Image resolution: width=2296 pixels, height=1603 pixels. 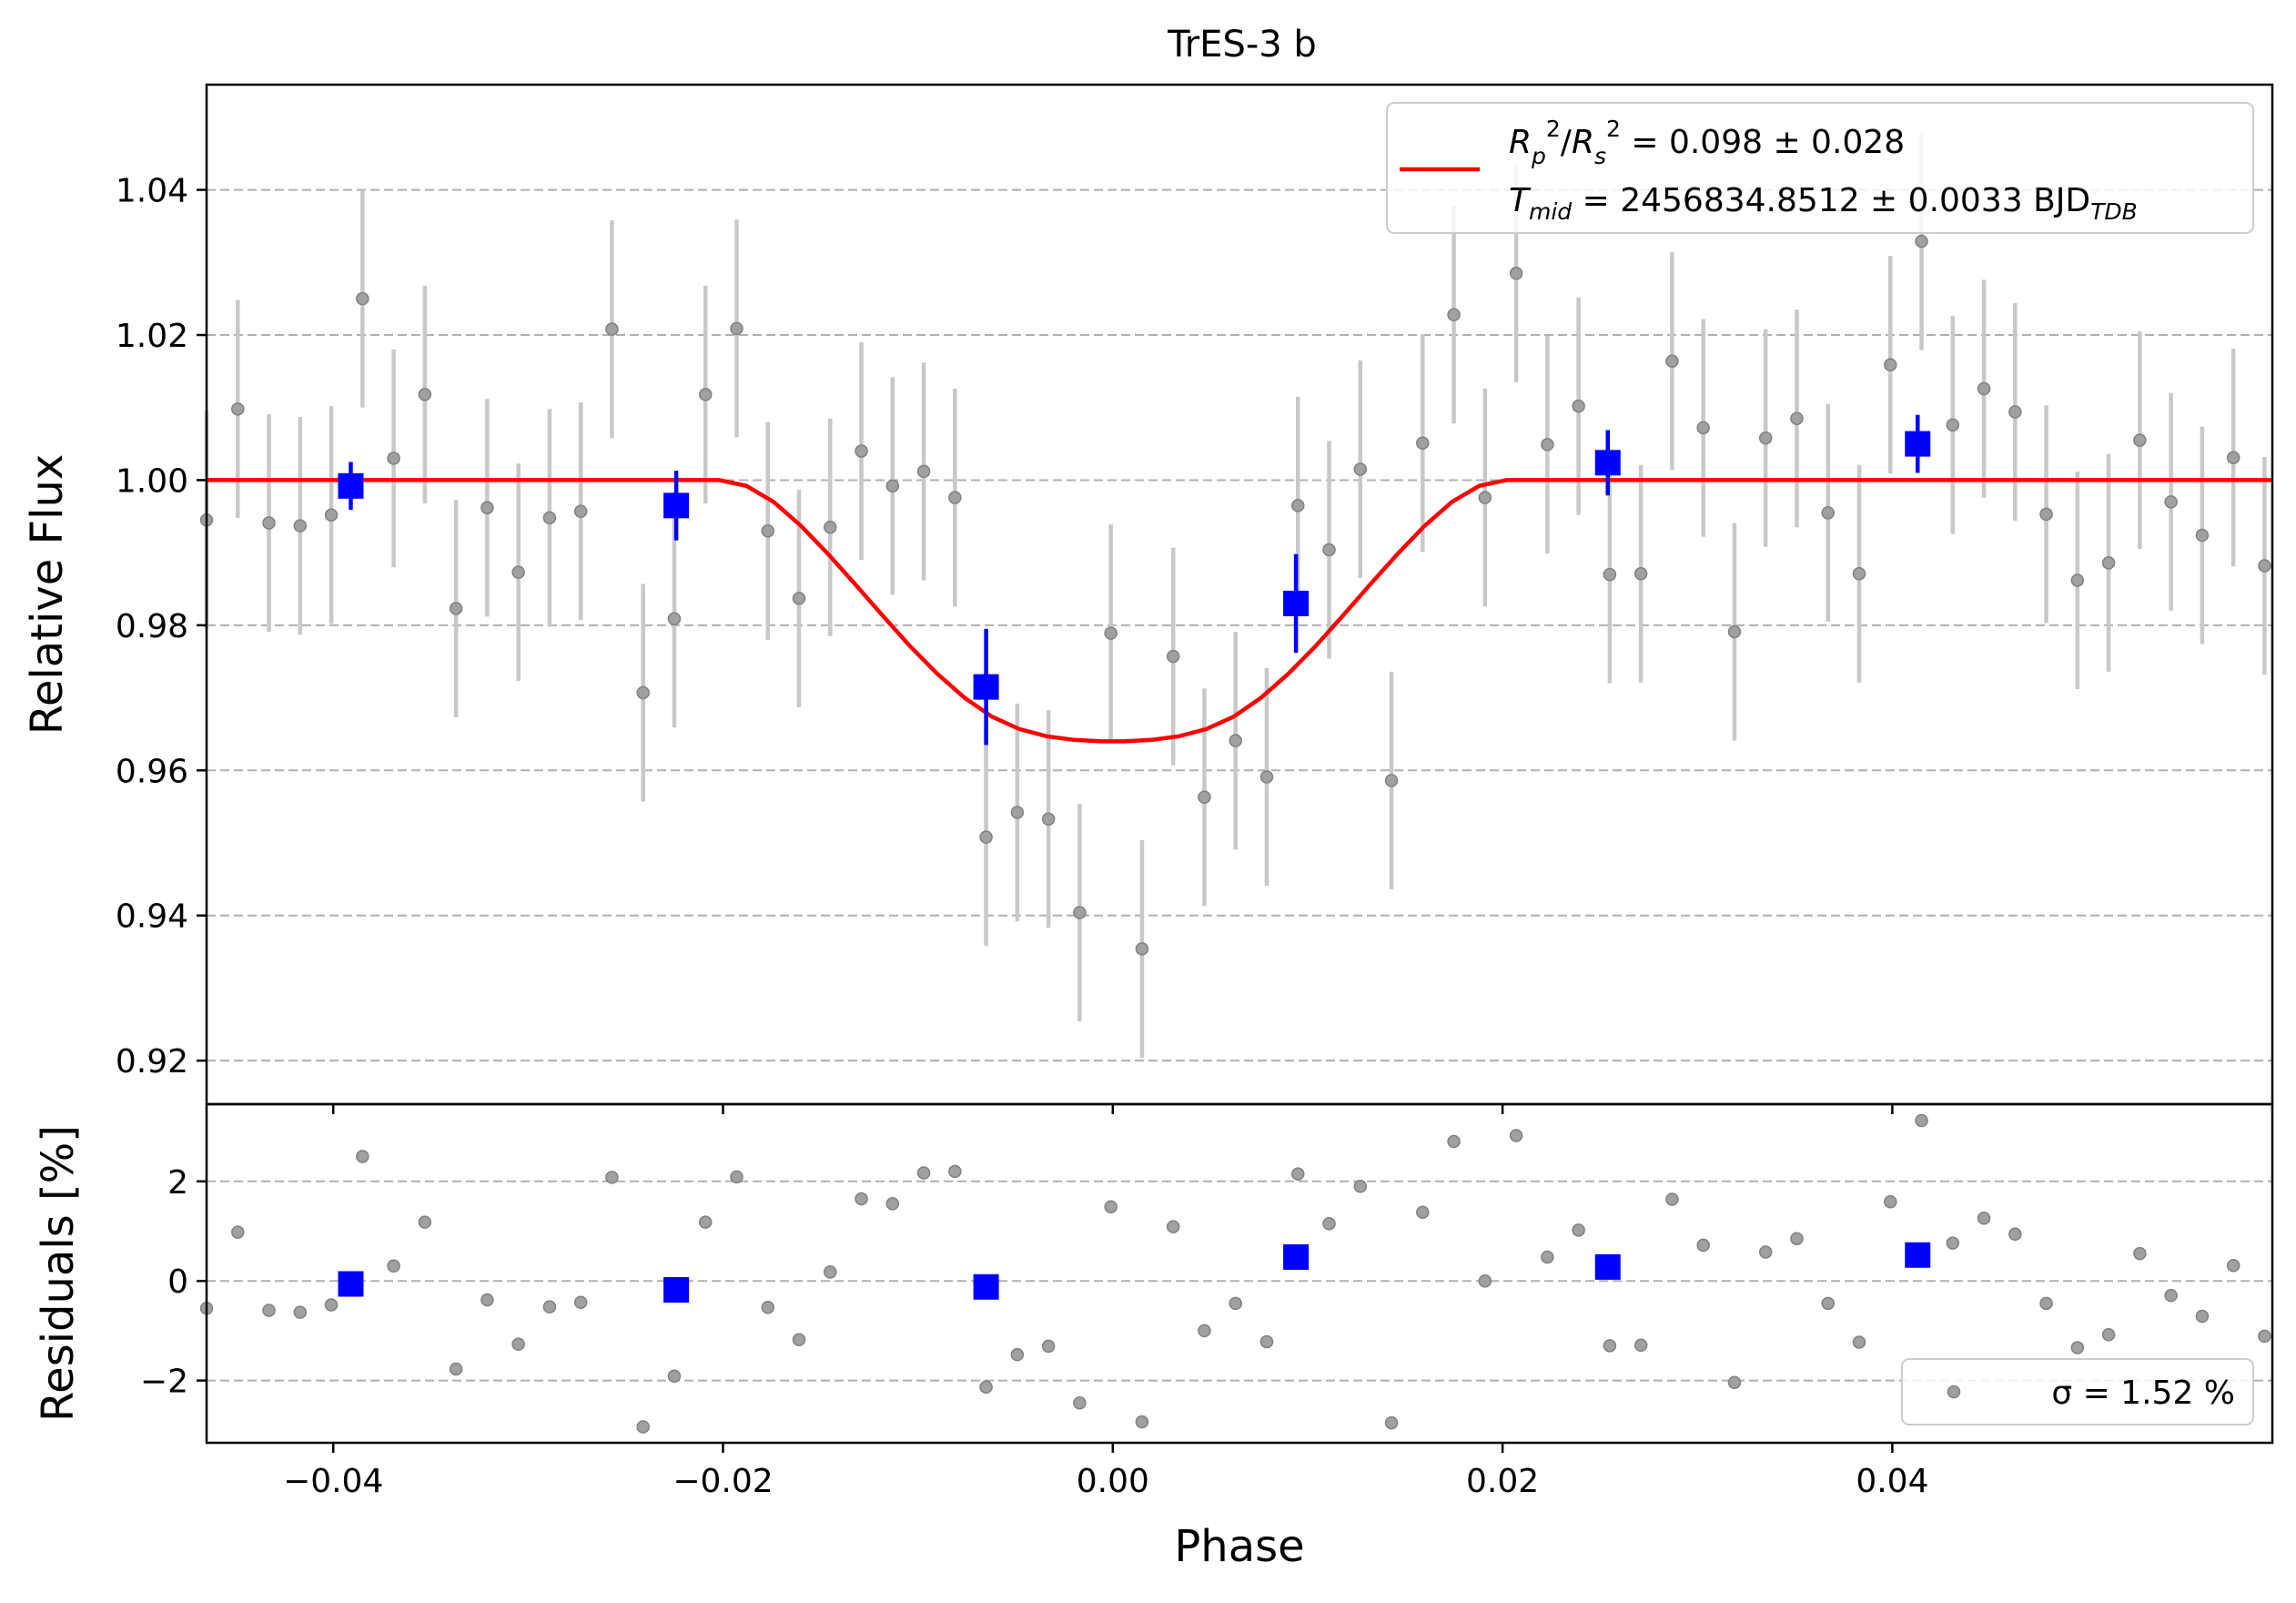 What do you see at coordinates (152, 481) in the screenshot?
I see `main-y-tick-label: 1.00` at bounding box center [152, 481].